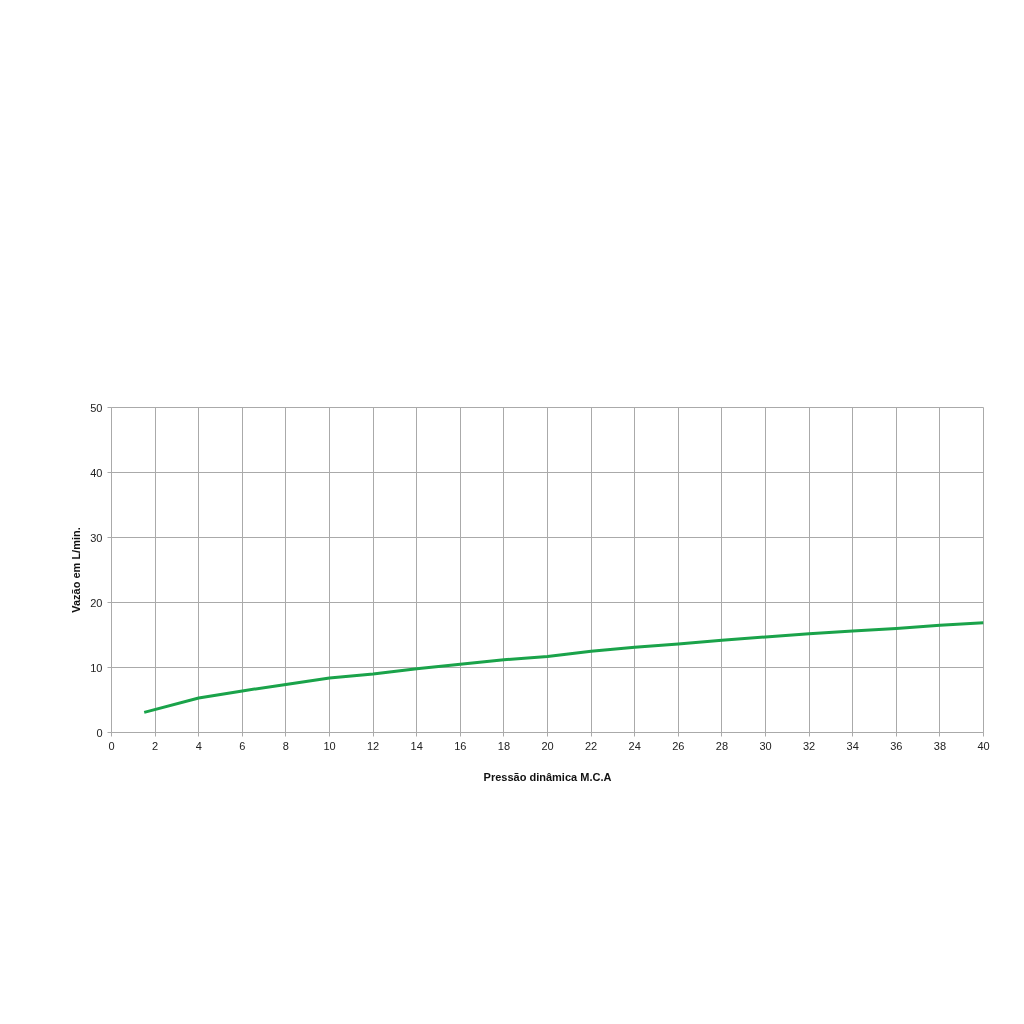 The image size is (1024, 1024). Describe the element at coordinates (634, 745) in the screenshot. I see `x-tick-label: 24` at that location.